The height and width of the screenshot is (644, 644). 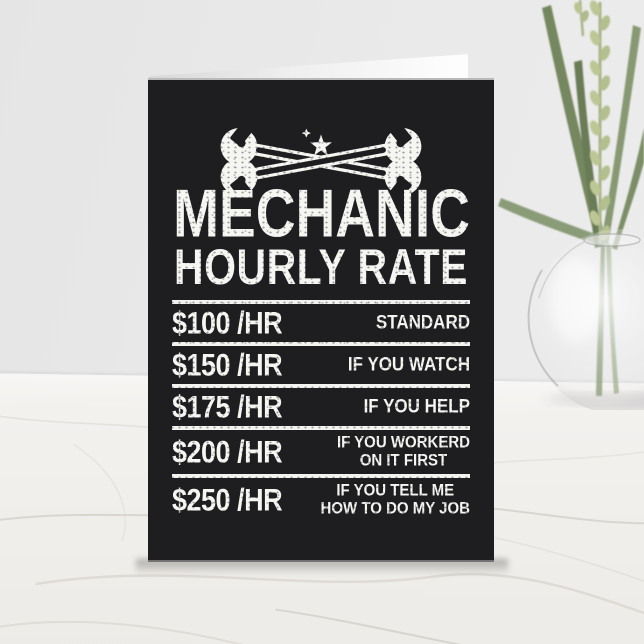 I want to click on rate-row-help: $175 /HR IF YOU HELP, so click(x=321, y=409).